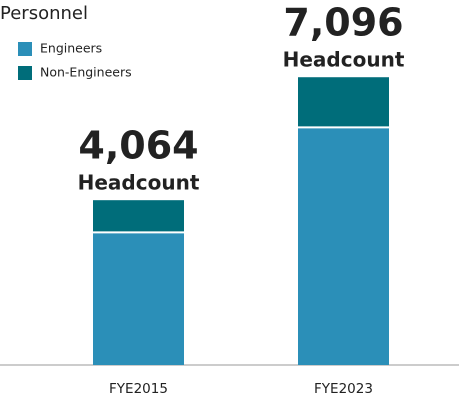  I want to click on x-tick-label: FYE2015, so click(138, 389).